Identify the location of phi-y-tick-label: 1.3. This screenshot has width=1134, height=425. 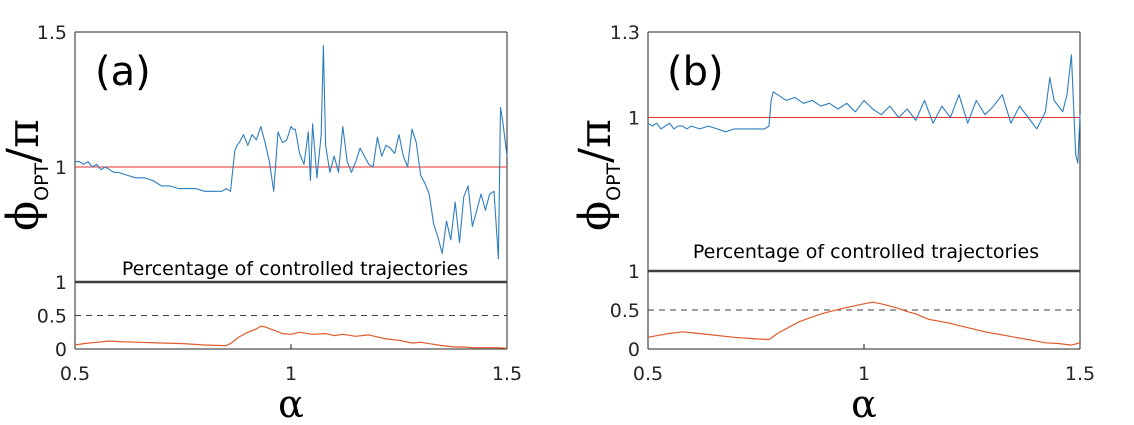
(625, 33).